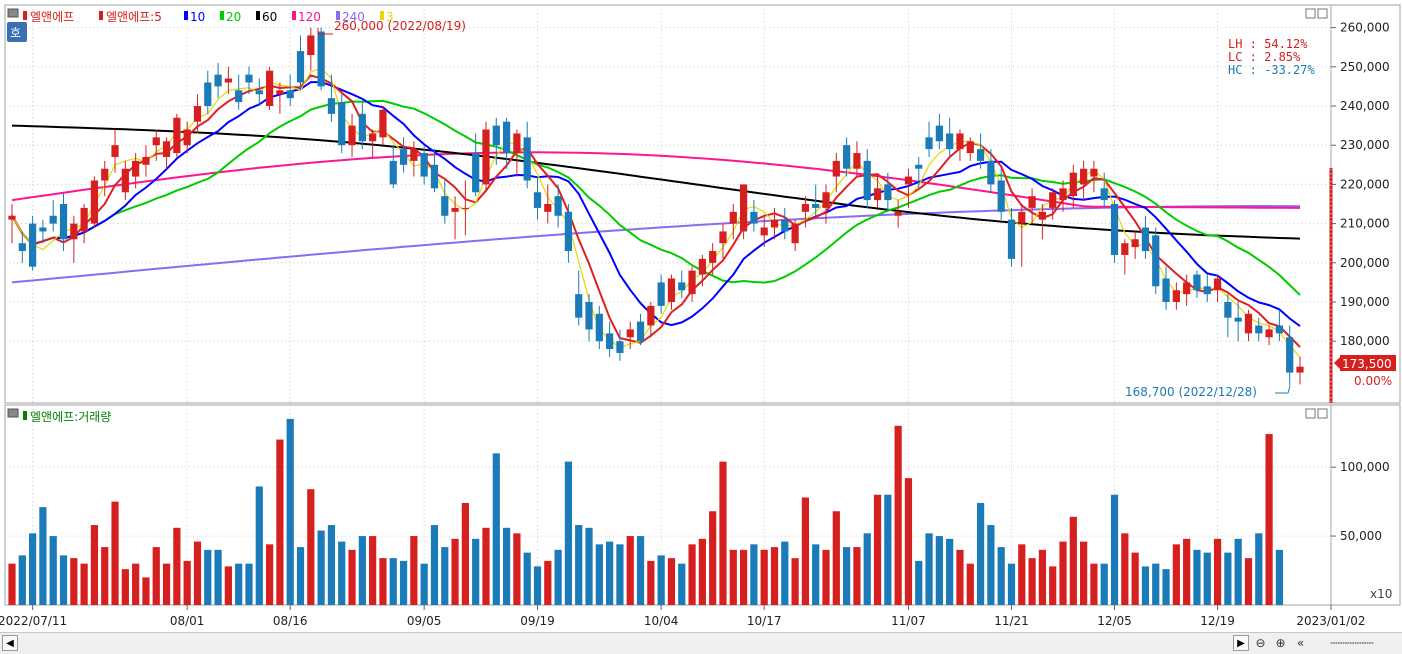 The image size is (1402, 654). I want to click on chevron-left-icon: «, so click(1300, 643).